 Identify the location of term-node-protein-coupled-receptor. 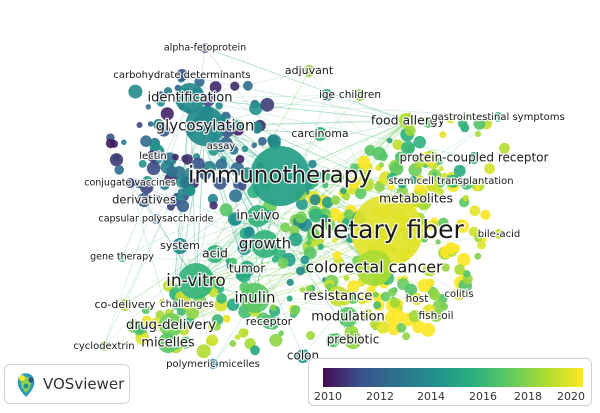
(474, 158).